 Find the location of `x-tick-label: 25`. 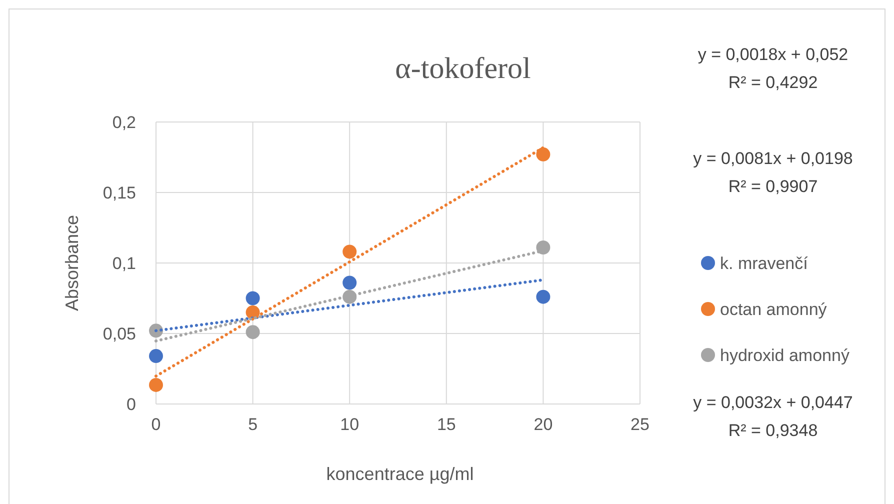

x-tick-label: 25 is located at coordinates (640, 424).